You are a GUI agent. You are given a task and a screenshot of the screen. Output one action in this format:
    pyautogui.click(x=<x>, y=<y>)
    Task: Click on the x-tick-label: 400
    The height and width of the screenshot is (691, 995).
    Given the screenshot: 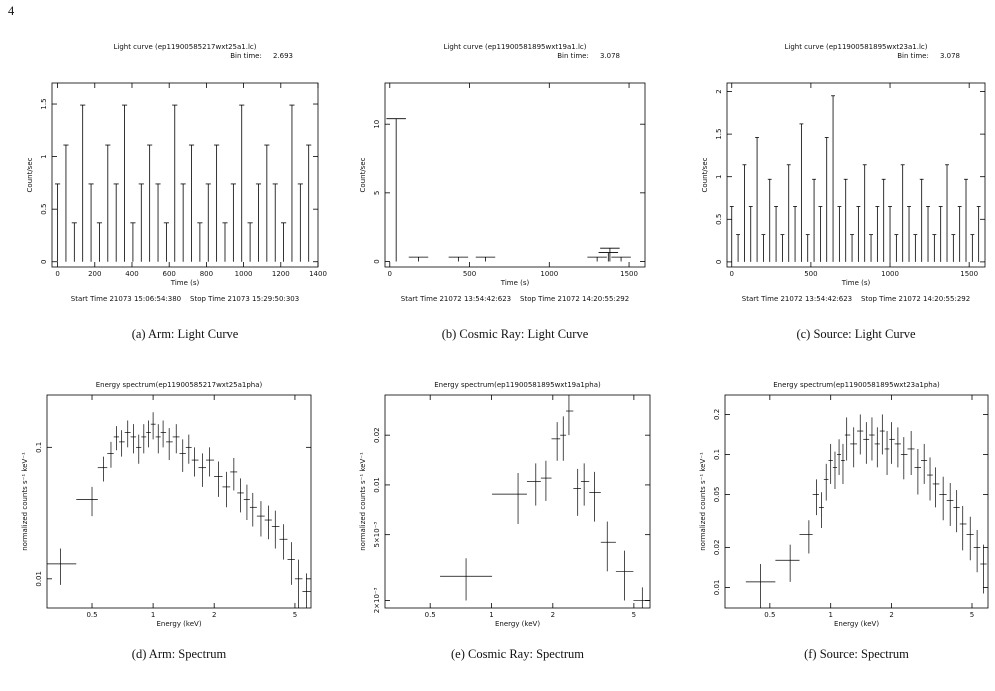 What is the action you would take?
    pyautogui.click(x=131, y=274)
    